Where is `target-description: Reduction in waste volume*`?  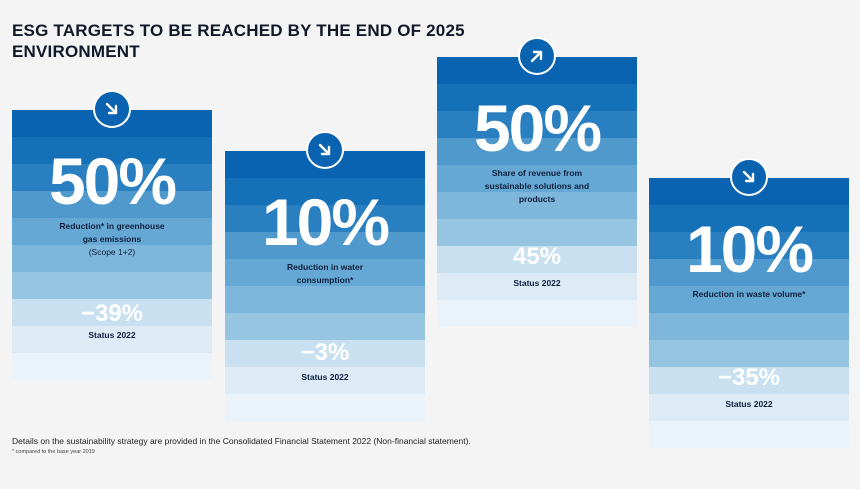
target-description: Reduction in waste volume* is located at coordinates (749, 294).